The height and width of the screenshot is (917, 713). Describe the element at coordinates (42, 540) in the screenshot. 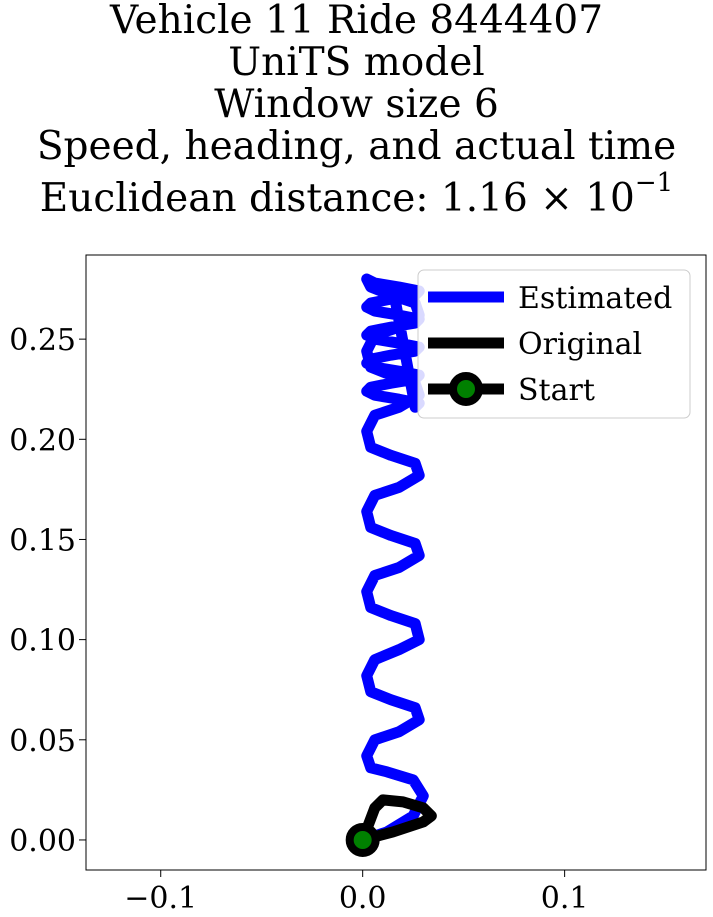

I see `y-tick-label: 0.15` at that location.